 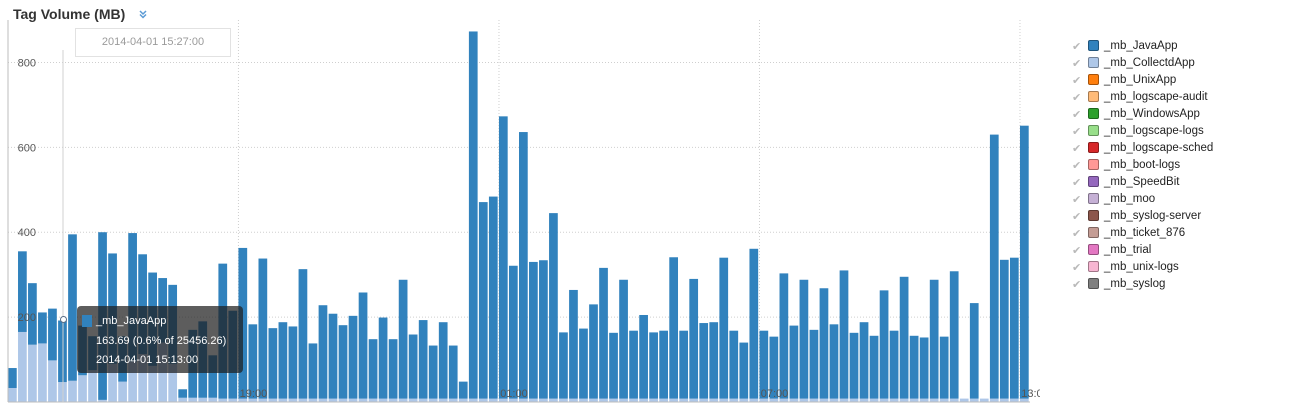 I want to click on x-tick-label: 07:00, so click(x=775, y=394).